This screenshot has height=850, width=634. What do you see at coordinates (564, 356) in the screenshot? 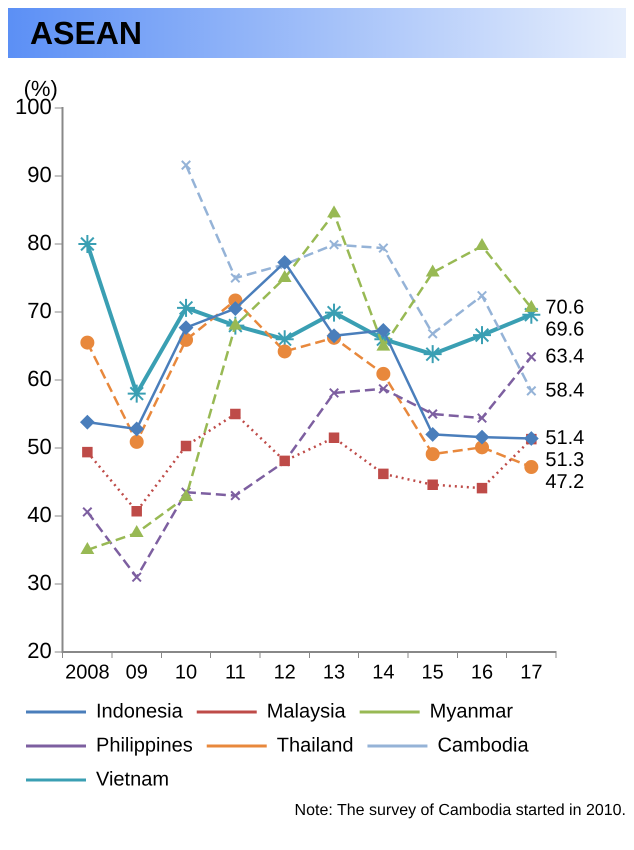
I see `data-label: 63.4` at bounding box center [564, 356].